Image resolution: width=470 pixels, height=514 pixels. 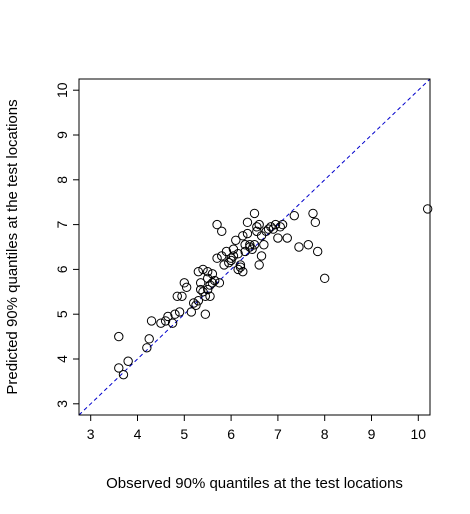 I want to click on y-tick-label: 3, so click(x=62, y=404).